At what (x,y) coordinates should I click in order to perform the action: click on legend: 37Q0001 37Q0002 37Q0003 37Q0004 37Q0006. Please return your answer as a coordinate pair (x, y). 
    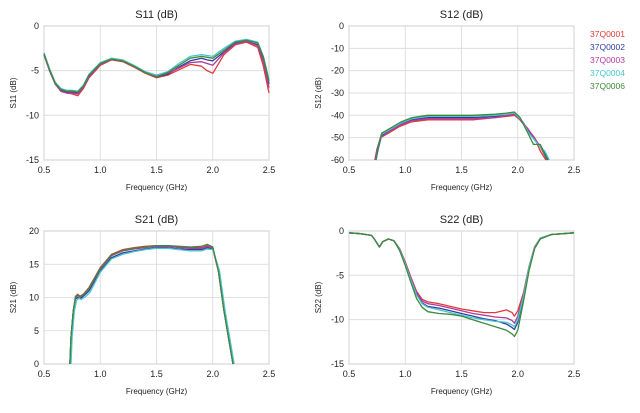
    Looking at the image, I should click on (607, 60).